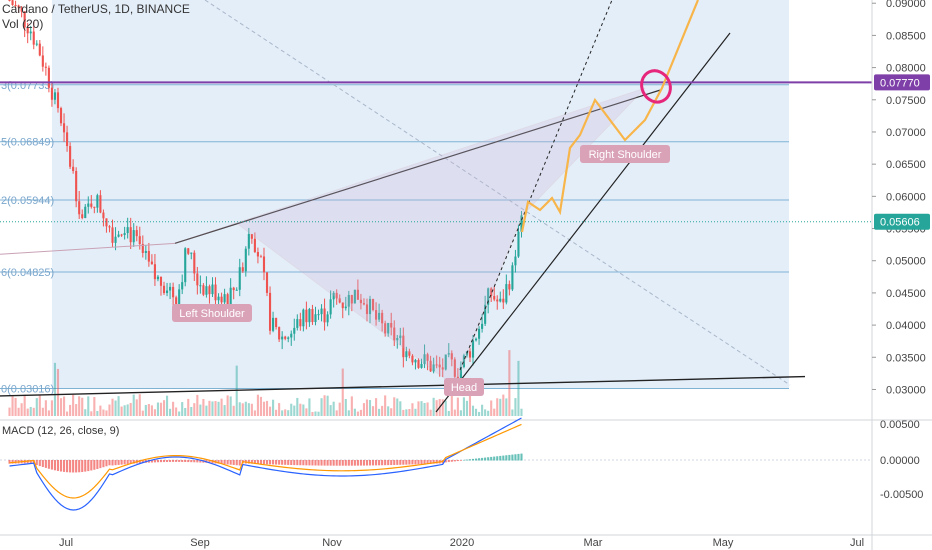 The image size is (932, 550). I want to click on fib-level-label: 6(0.04825), so click(27, 273).